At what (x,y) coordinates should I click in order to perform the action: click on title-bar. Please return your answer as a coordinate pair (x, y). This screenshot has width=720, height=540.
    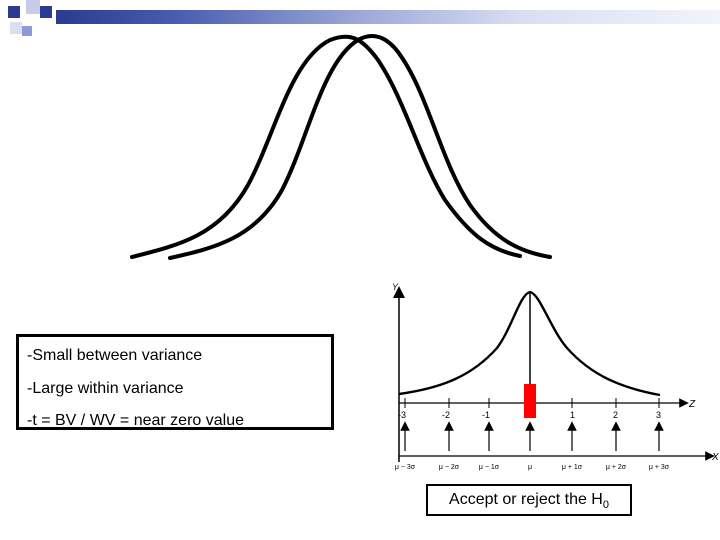
    Looking at the image, I should click on (388, 17).